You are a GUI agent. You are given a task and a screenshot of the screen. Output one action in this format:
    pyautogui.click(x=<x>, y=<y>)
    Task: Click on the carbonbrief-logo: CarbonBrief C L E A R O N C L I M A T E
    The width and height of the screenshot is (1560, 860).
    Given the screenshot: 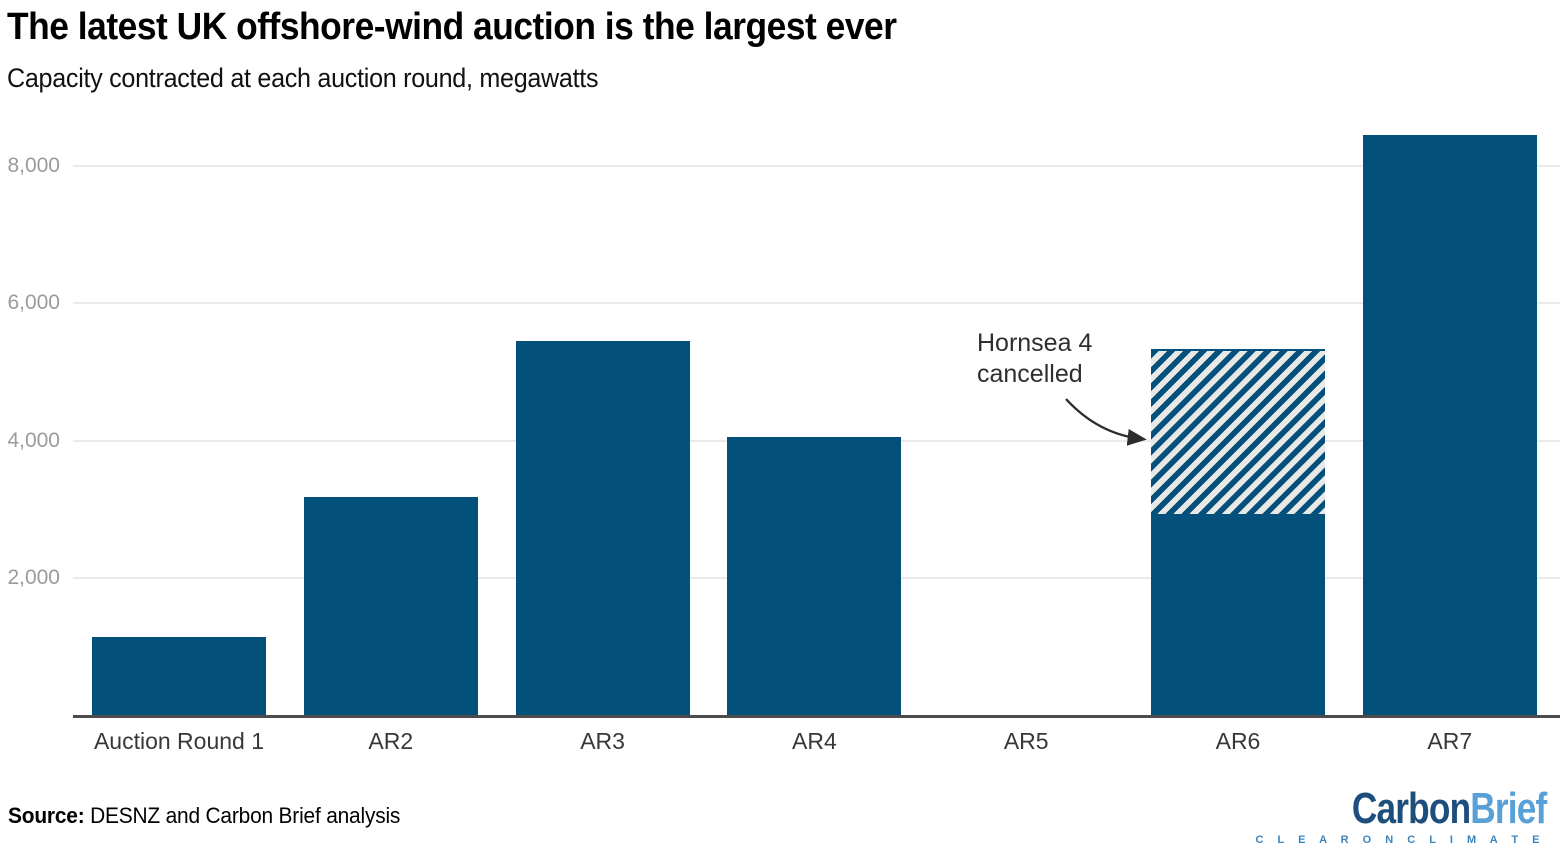 What is the action you would take?
    pyautogui.click(x=1401, y=816)
    